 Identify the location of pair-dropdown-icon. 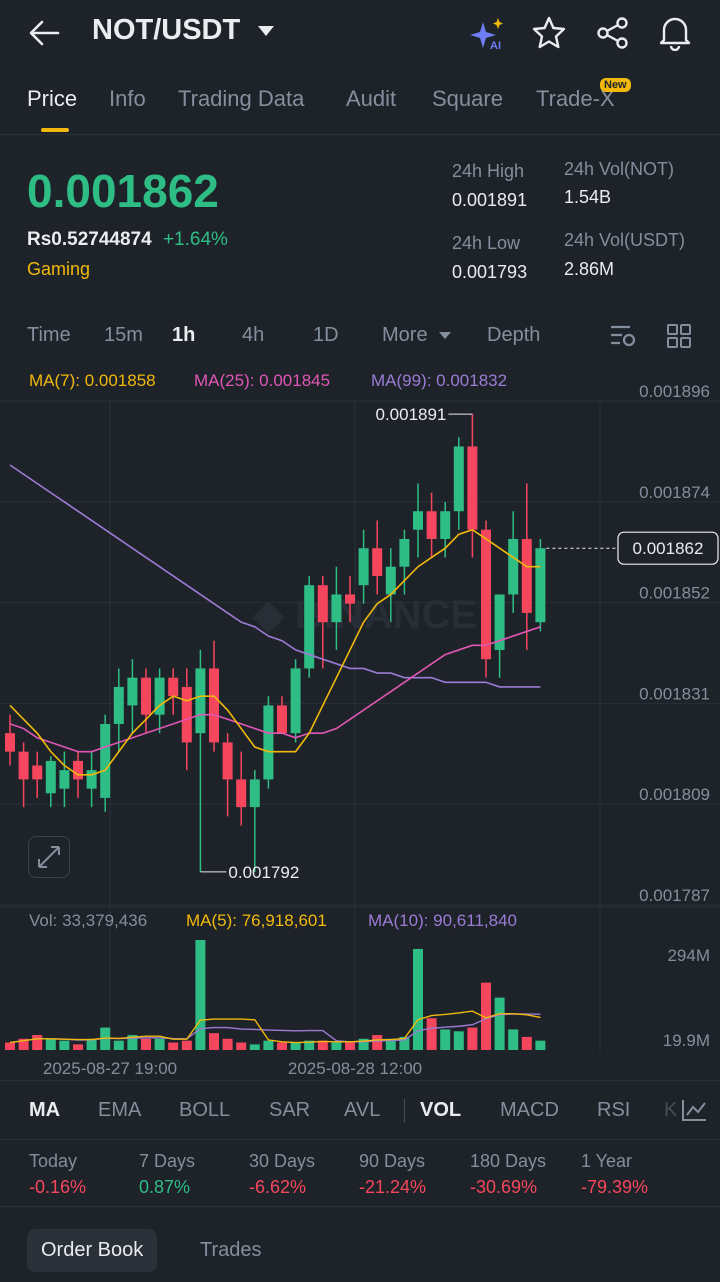
(266, 31).